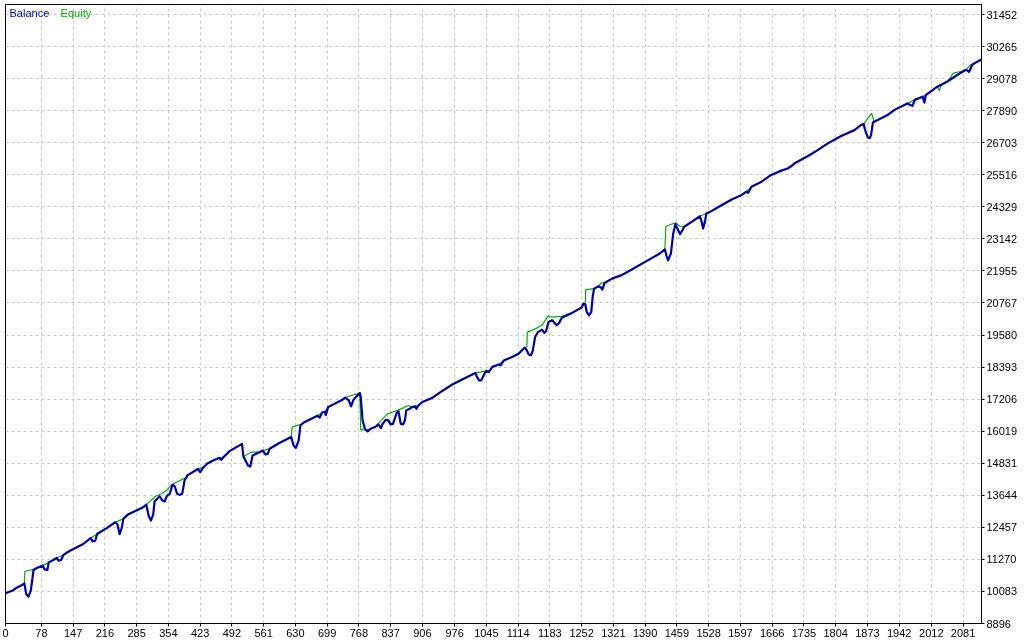 The height and width of the screenshot is (640, 1024). What do you see at coordinates (1002, 78) in the screenshot?
I see `y-tick-label: 29078` at bounding box center [1002, 78].